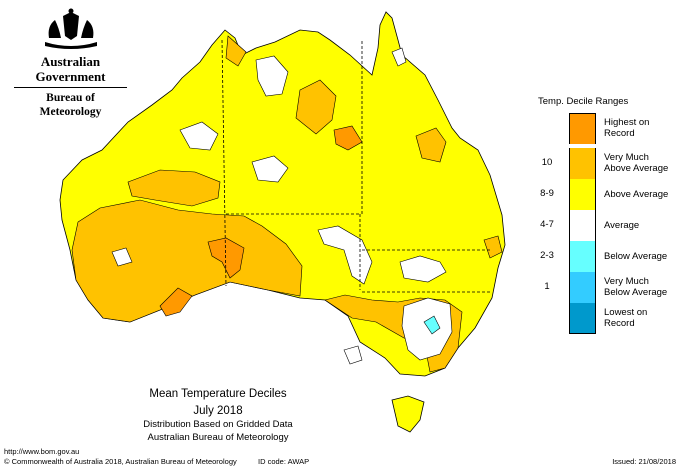 This screenshot has width=680, height=467. Describe the element at coordinates (547, 224) in the screenshot. I see `legend-code: 4-7` at that location.